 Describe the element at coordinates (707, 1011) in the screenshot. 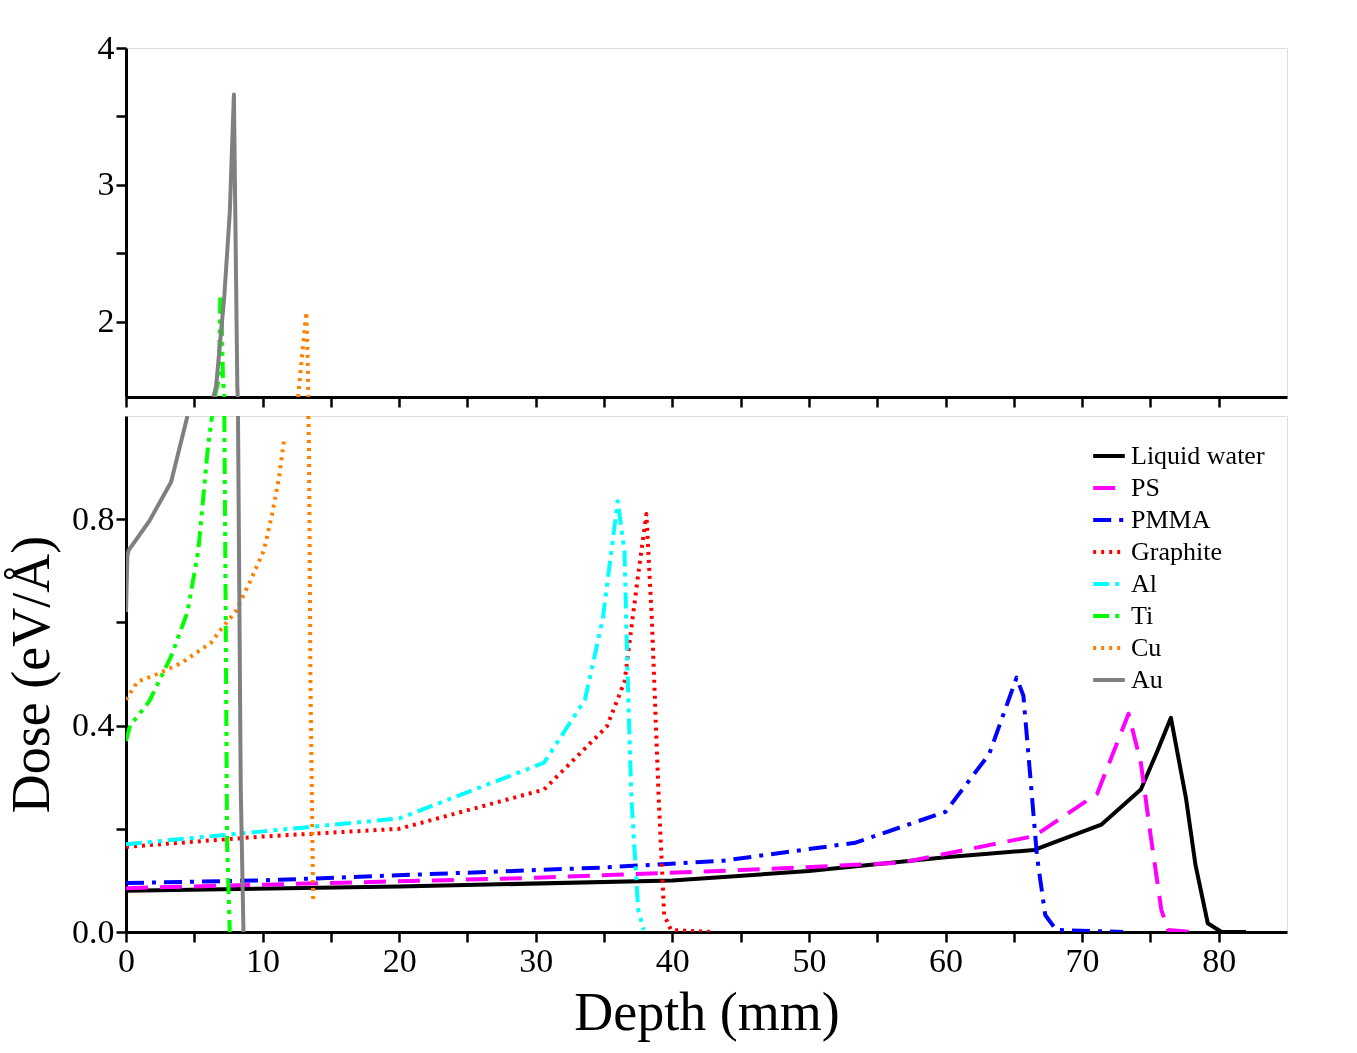

I see `x-axis-title: Depth (mm)` at that location.